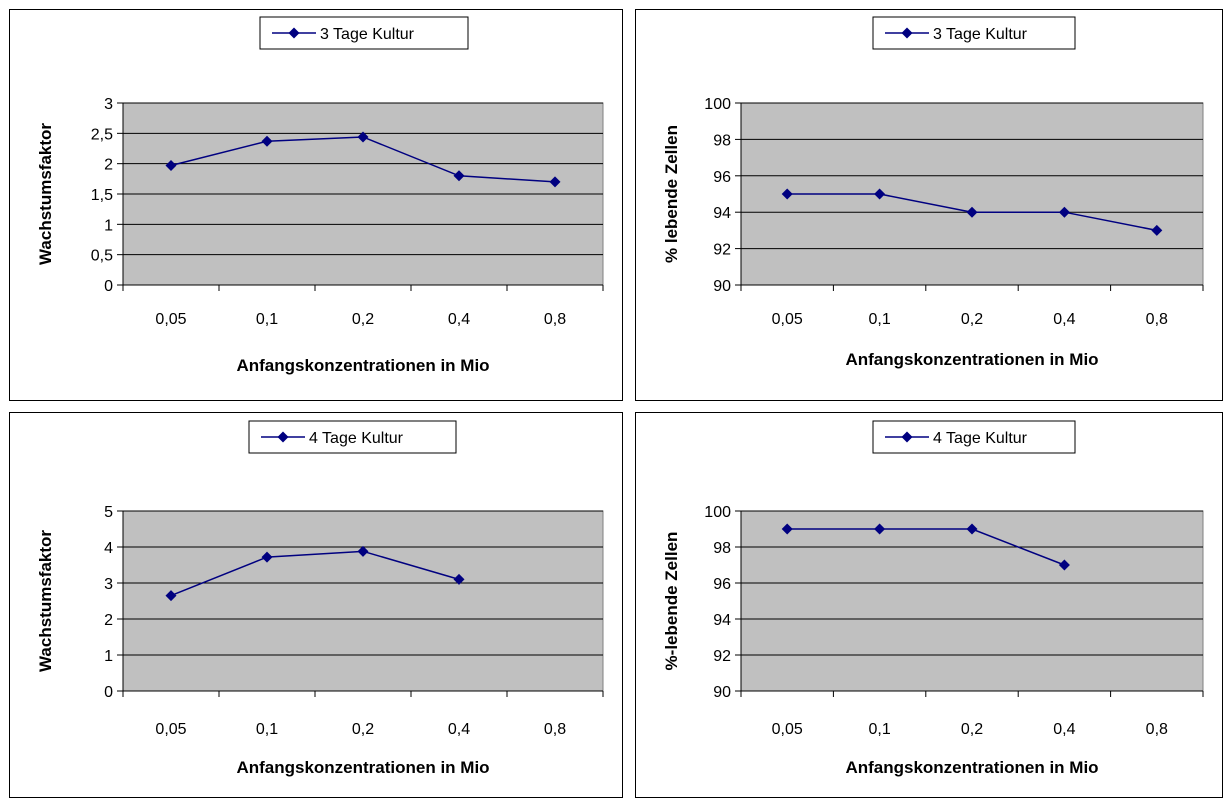 This screenshot has height=798, width=1223. What do you see at coordinates (108, 512) in the screenshot?
I see `y-tick-label: 5` at bounding box center [108, 512].